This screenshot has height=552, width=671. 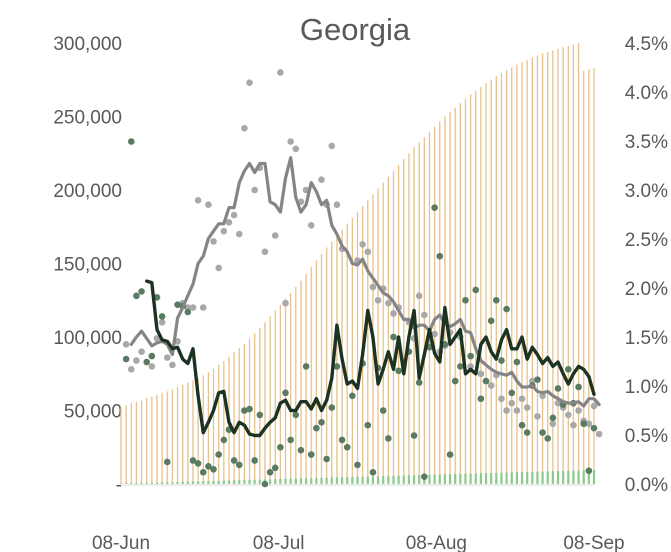 What do you see at coordinates (646, 265) in the screenshot?
I see `right-axis-ticks: 0.0% 0.5% 1.0% 1.5% 2.0% 2.5% 3.0% 3.5% 4.0% 4.5%` at bounding box center [646, 265].